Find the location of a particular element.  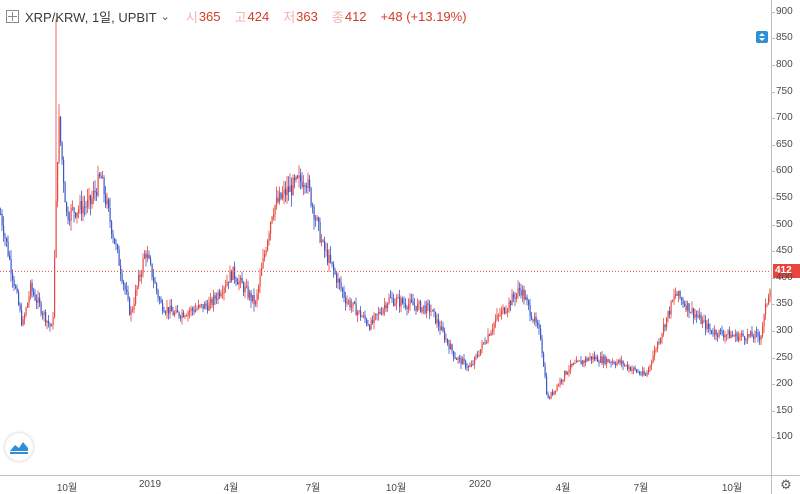

add-box-icon is located at coordinates (12, 16).